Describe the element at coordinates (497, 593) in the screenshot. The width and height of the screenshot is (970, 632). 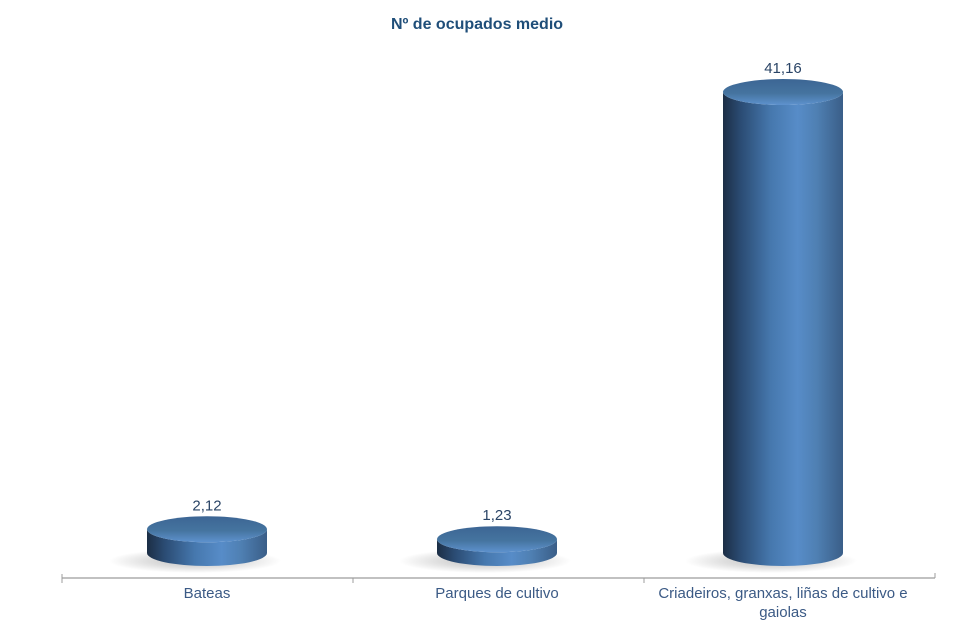
I see `category-label: Parques de cultivo` at that location.